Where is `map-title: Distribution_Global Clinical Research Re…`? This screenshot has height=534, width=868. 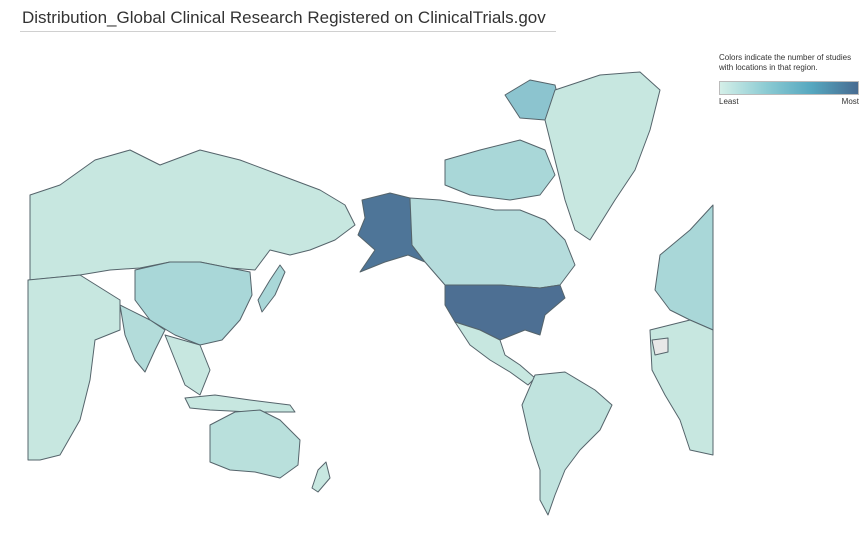
map-title: Distribution_Global Clinical Research Re… is located at coordinates (284, 17).